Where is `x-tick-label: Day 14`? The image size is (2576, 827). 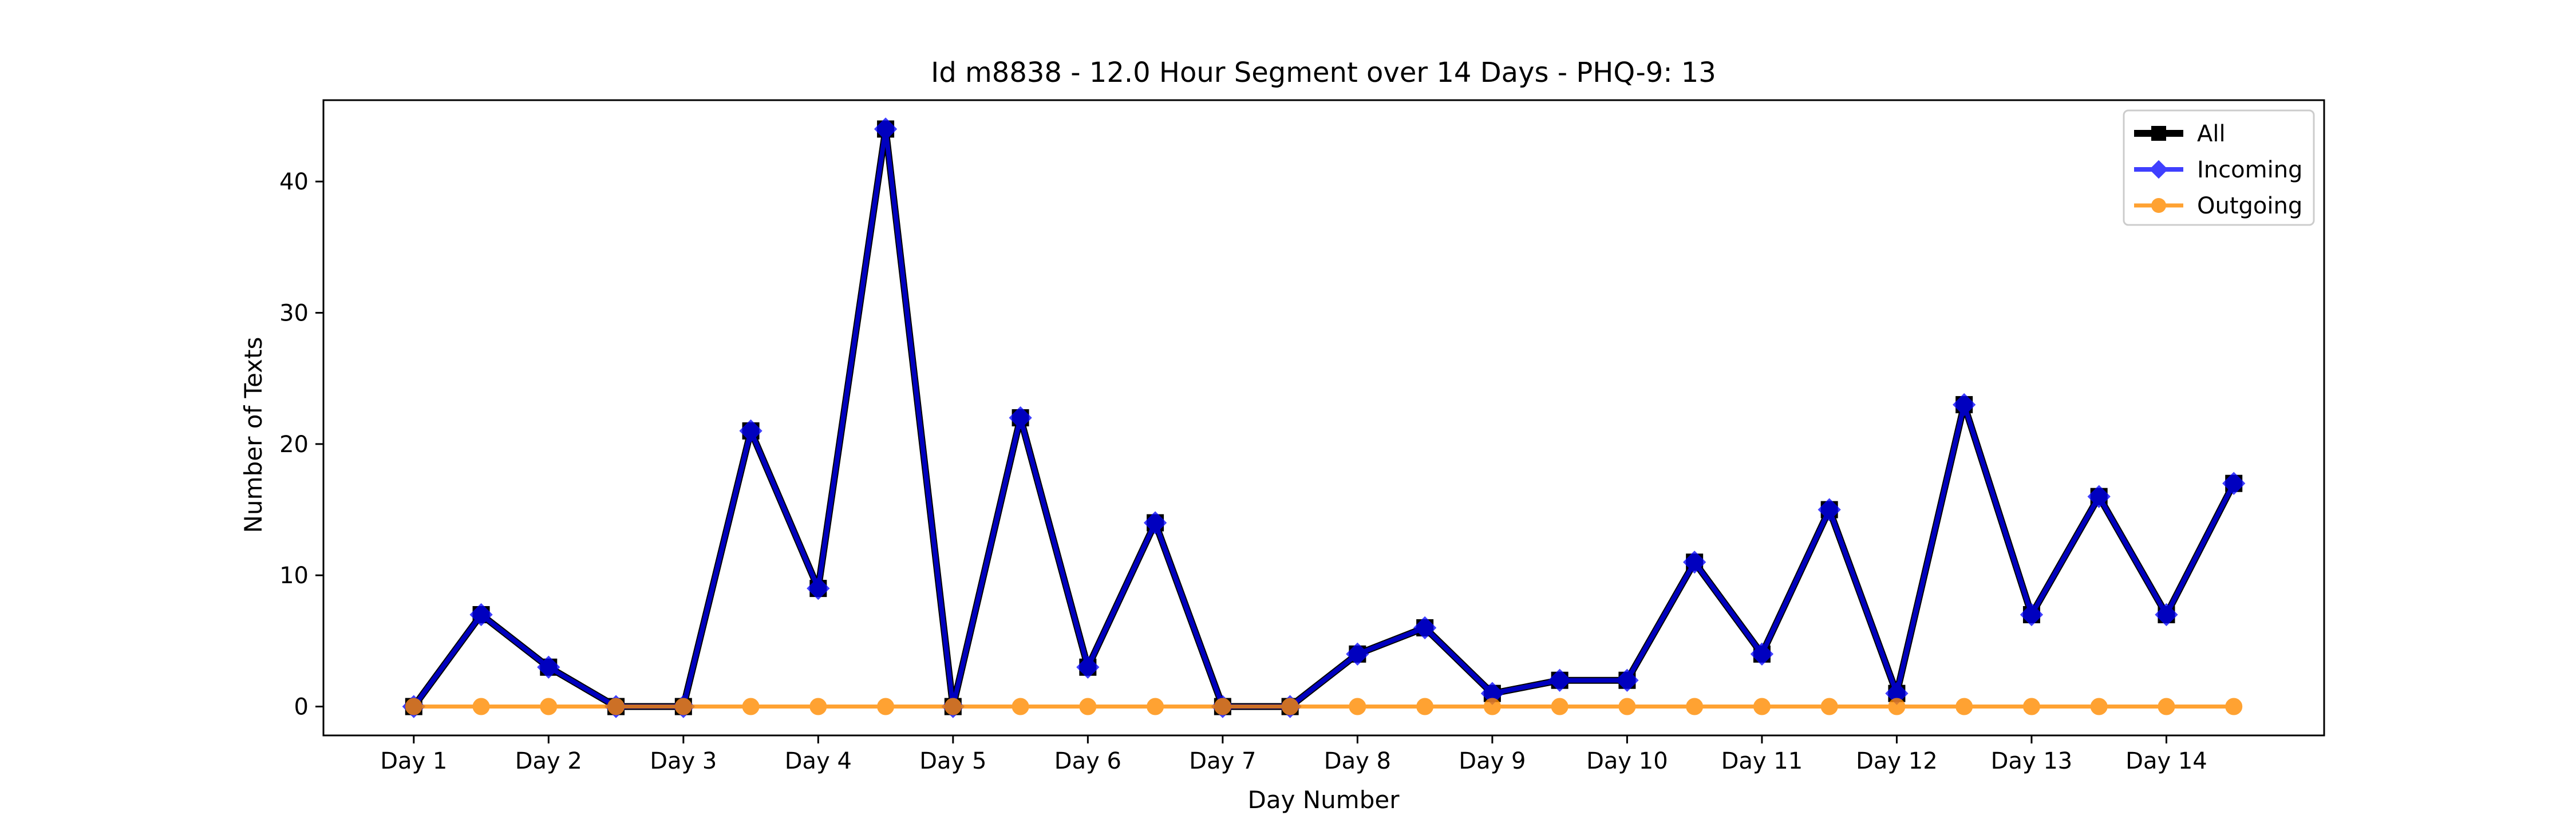
x-tick-label: Day 14 is located at coordinates (2166, 761).